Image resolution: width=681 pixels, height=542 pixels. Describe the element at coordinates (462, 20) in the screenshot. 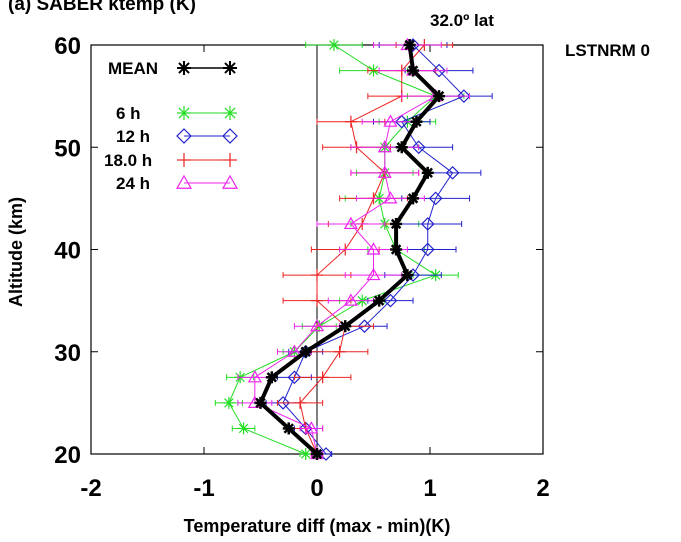

I see `latitude-label: 32.0º lat` at that location.